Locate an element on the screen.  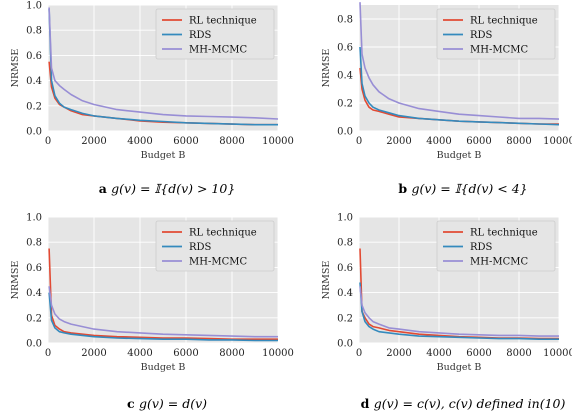
panel-caption: d g(v) = c(v), c(v) defined in(10) is located at coordinates (463, 403).